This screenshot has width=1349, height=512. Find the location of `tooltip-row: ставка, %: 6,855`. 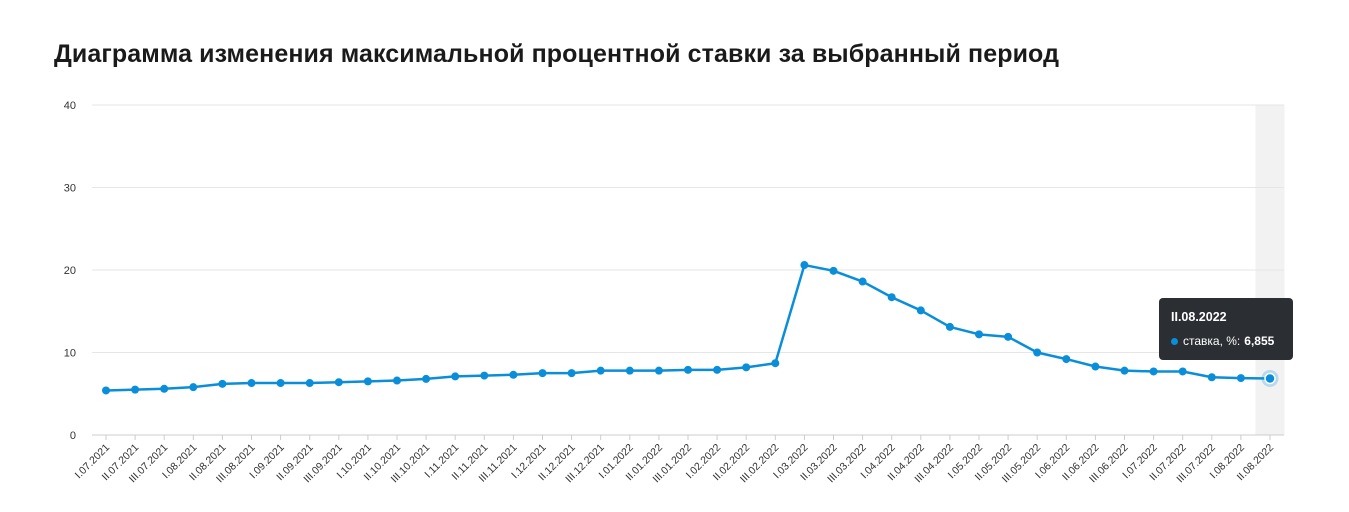

tooltip-row: ставка, %: 6,855 is located at coordinates (1226, 341).